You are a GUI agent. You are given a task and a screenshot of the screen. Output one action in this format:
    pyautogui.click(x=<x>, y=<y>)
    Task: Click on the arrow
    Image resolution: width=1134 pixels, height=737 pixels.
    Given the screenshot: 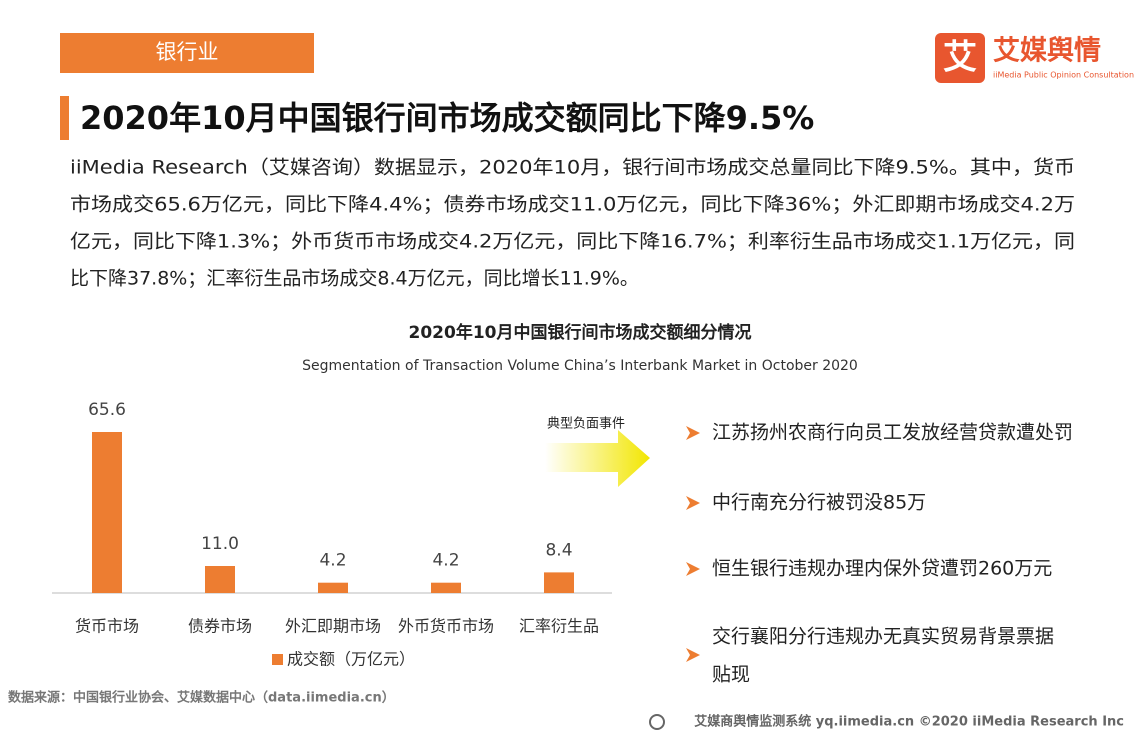 What is the action you would take?
    pyautogui.click(x=597, y=458)
    